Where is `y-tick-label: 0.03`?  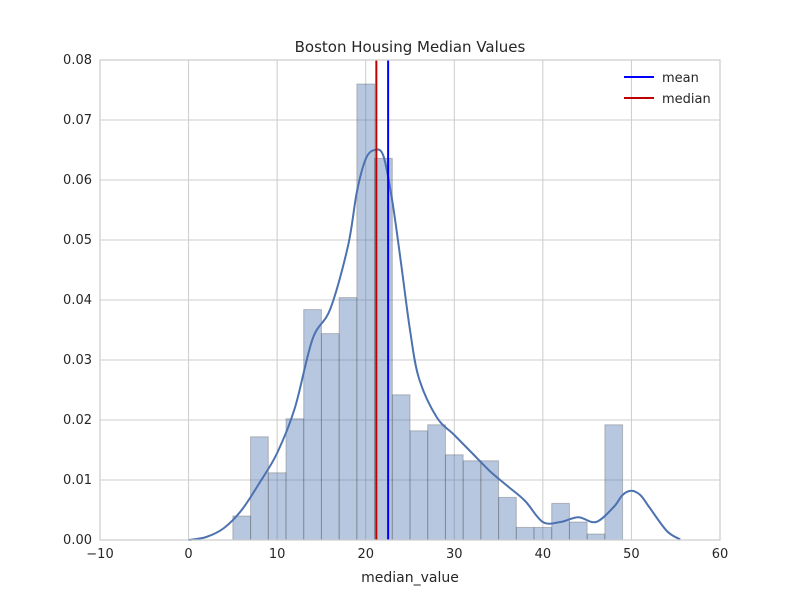 y-tick-label: 0.03 is located at coordinates (77, 360).